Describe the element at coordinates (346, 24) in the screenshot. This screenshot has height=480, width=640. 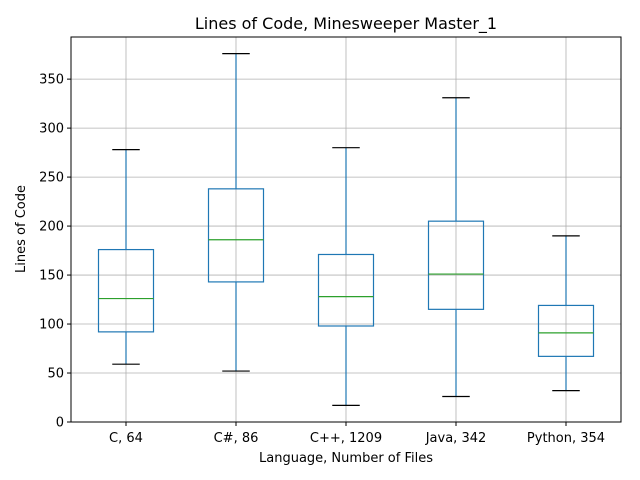
I see `chart-title: Lines of Code, Minesweeper Master_1` at that location.